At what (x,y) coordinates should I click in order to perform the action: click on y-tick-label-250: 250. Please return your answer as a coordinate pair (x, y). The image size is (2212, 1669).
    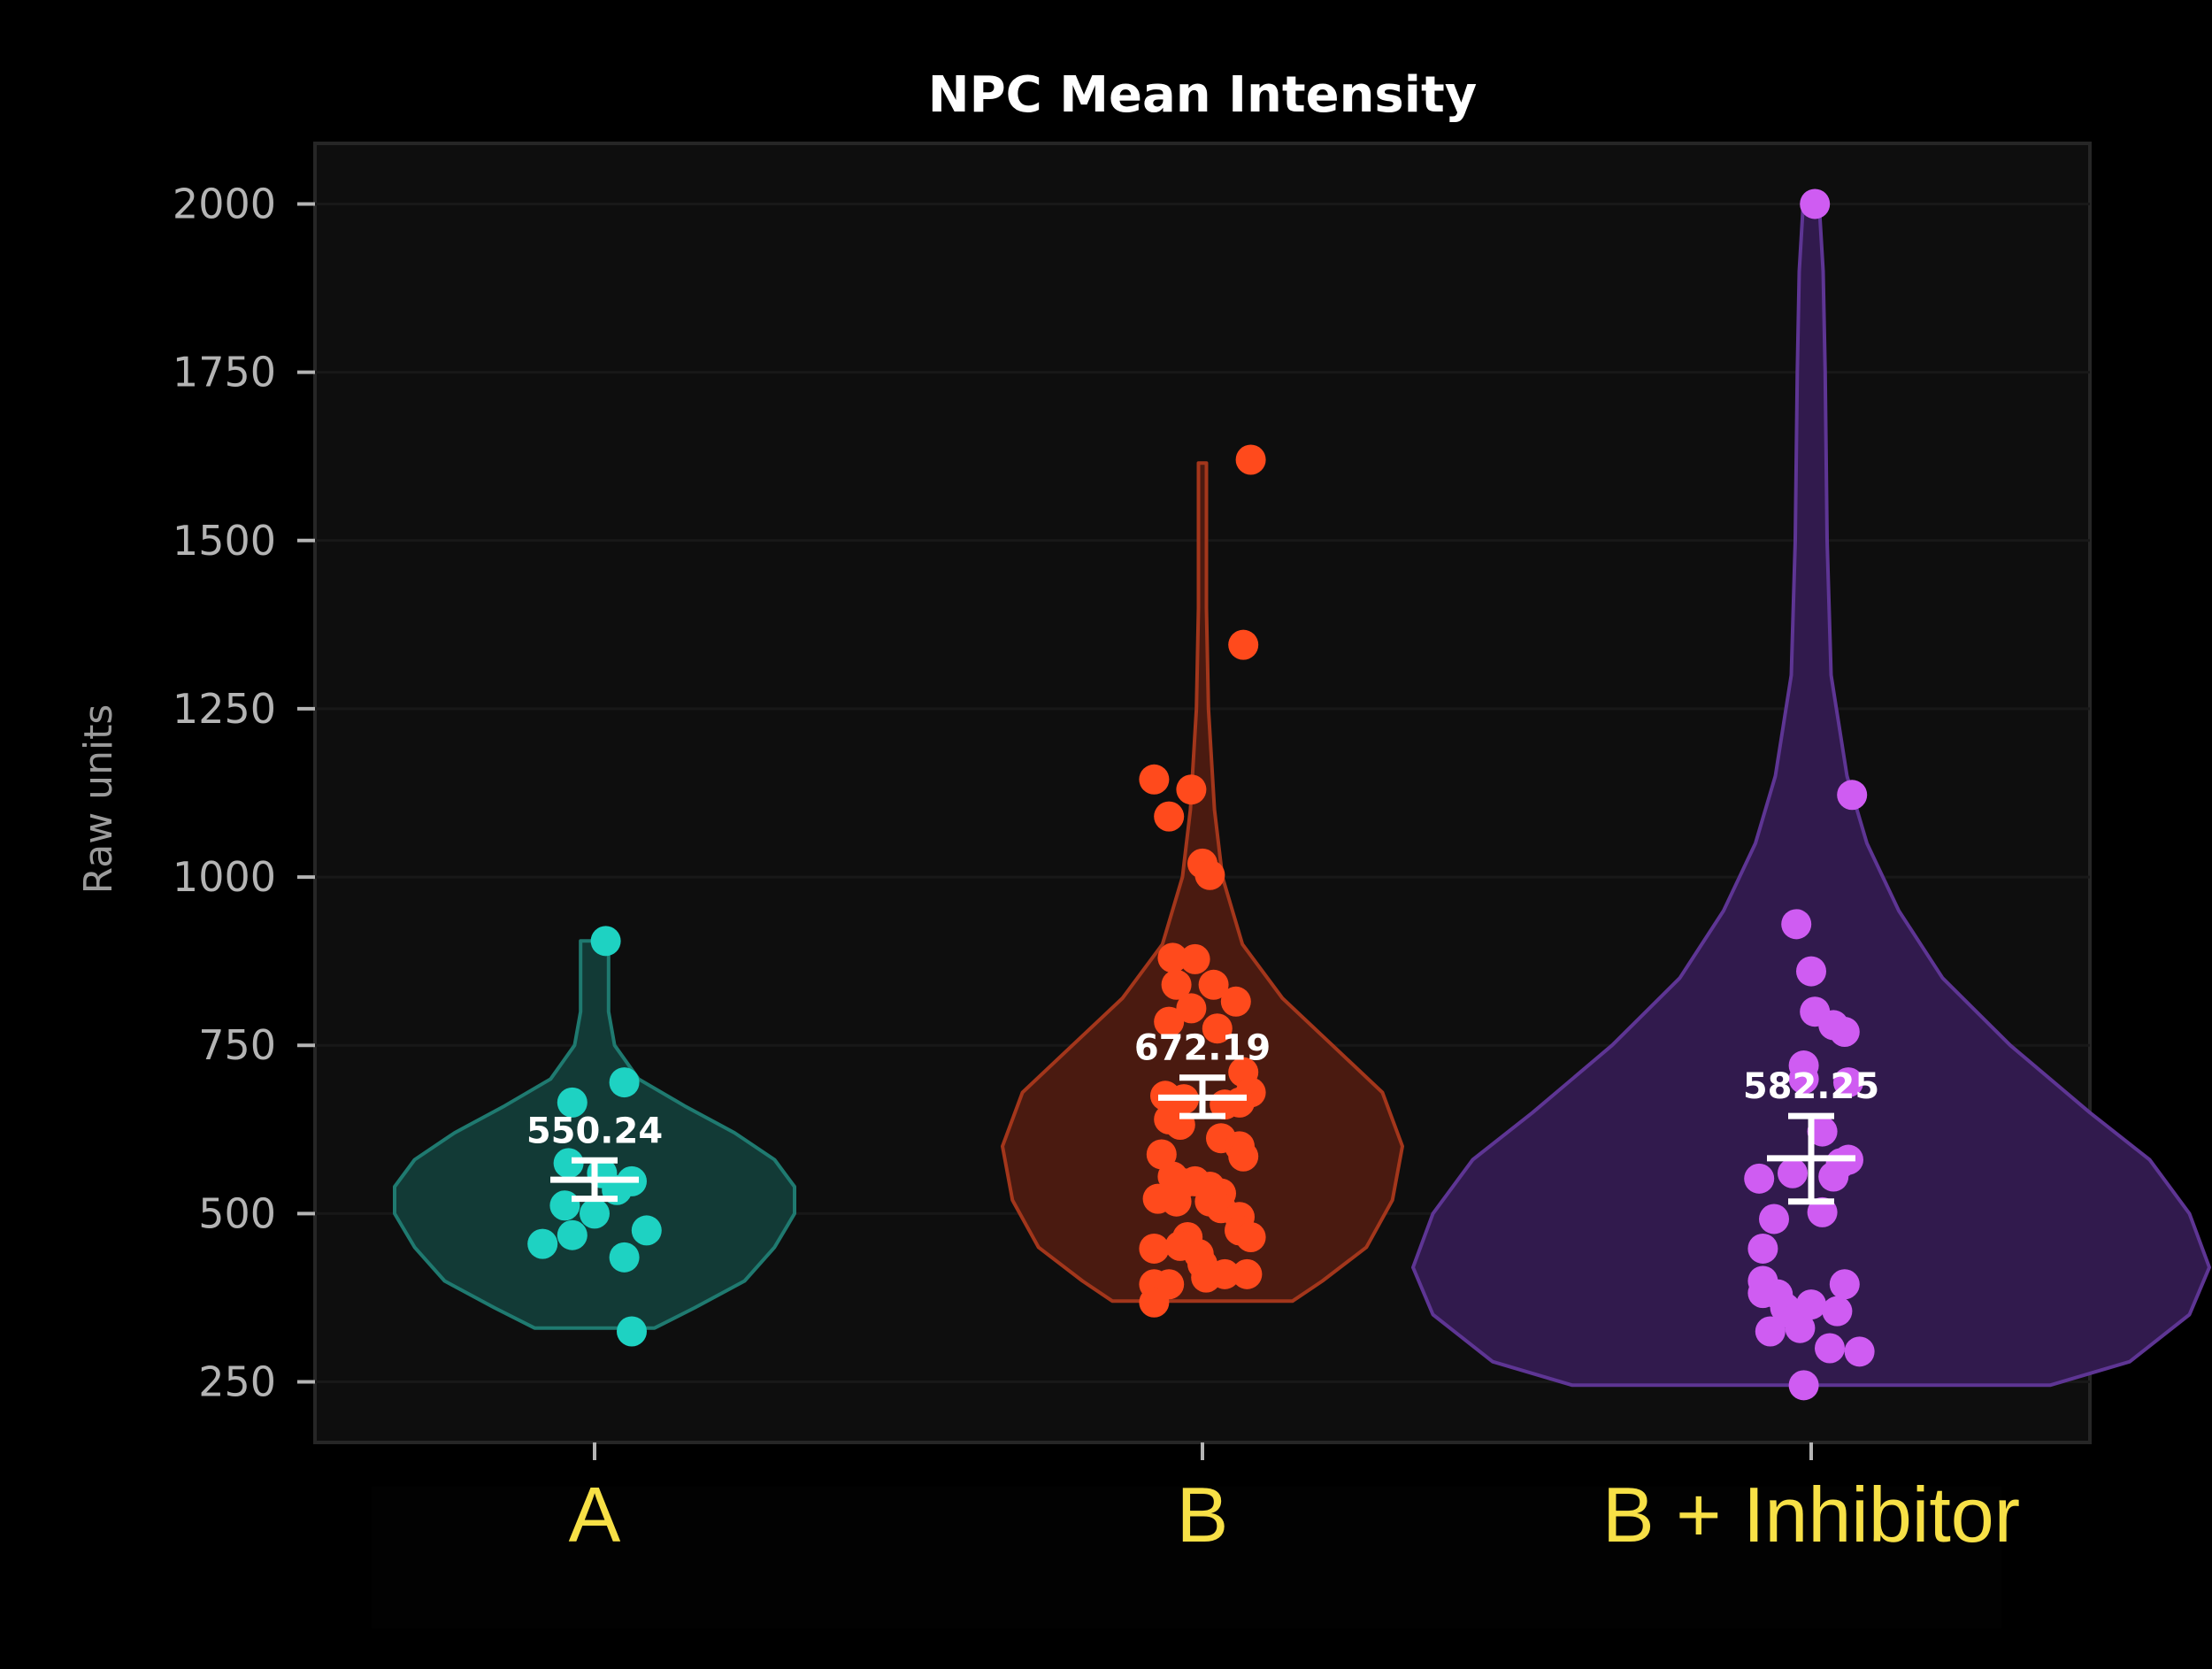
    Looking at the image, I should click on (237, 1382).